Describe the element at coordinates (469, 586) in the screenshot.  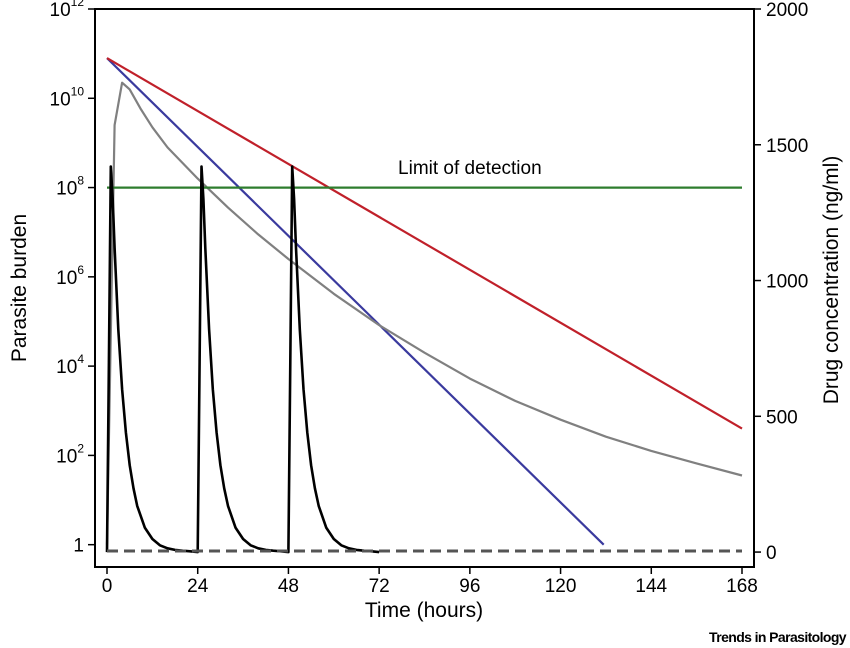
I see `x-tick-label: 96` at that location.